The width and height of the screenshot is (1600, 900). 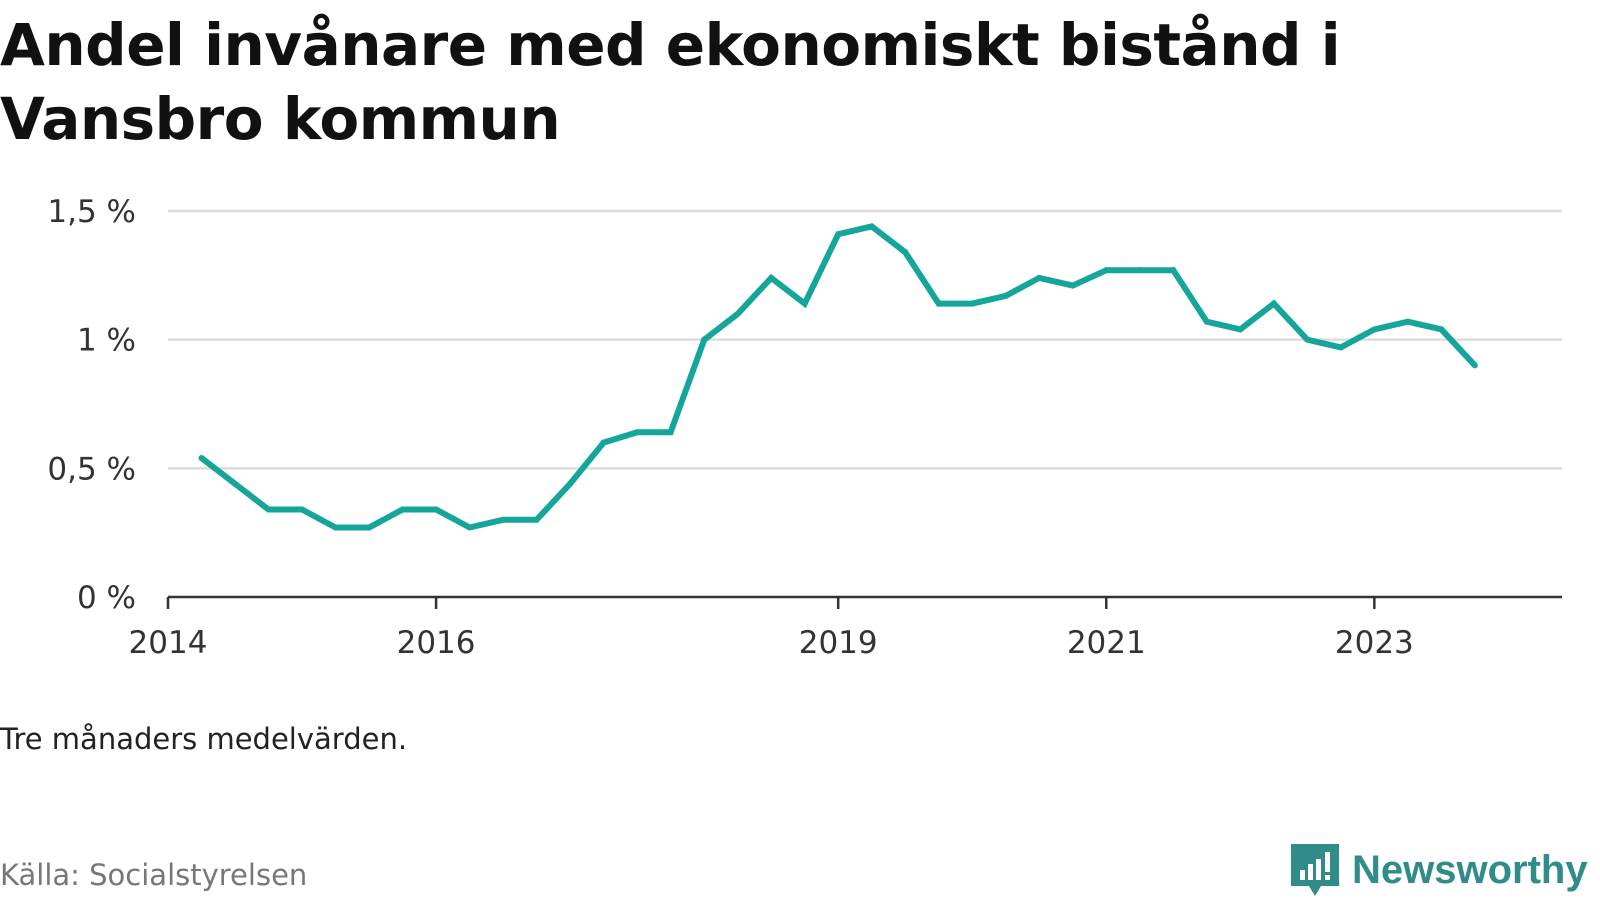 I want to click on newsworthy-logo-icon, so click(x=1315, y=870).